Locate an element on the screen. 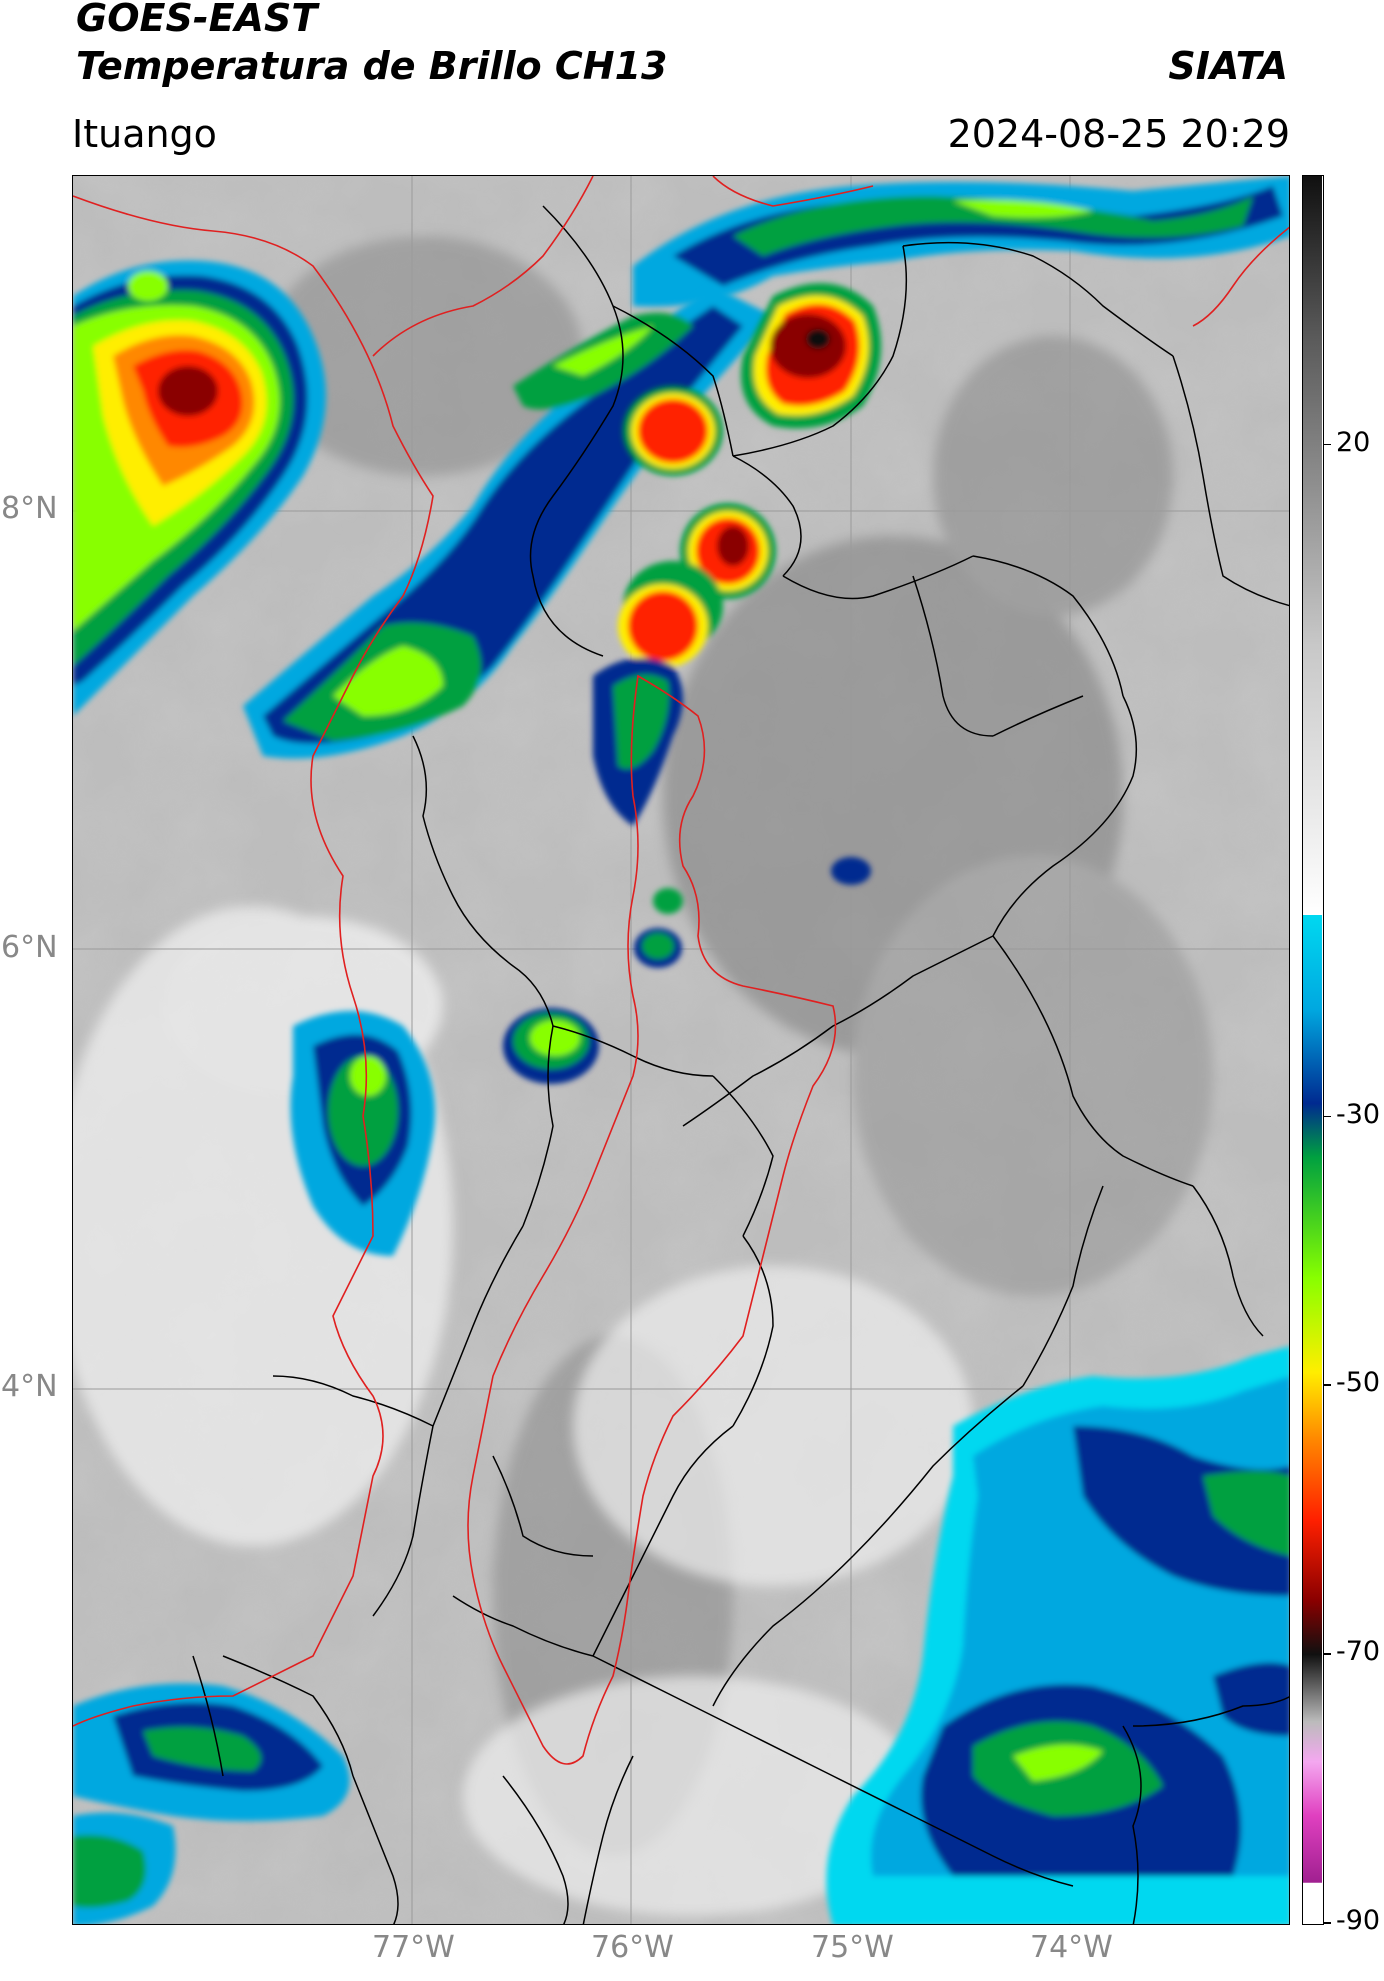 The width and height of the screenshot is (1384, 1981). colorbar-fill is located at coordinates (1312, 1049).